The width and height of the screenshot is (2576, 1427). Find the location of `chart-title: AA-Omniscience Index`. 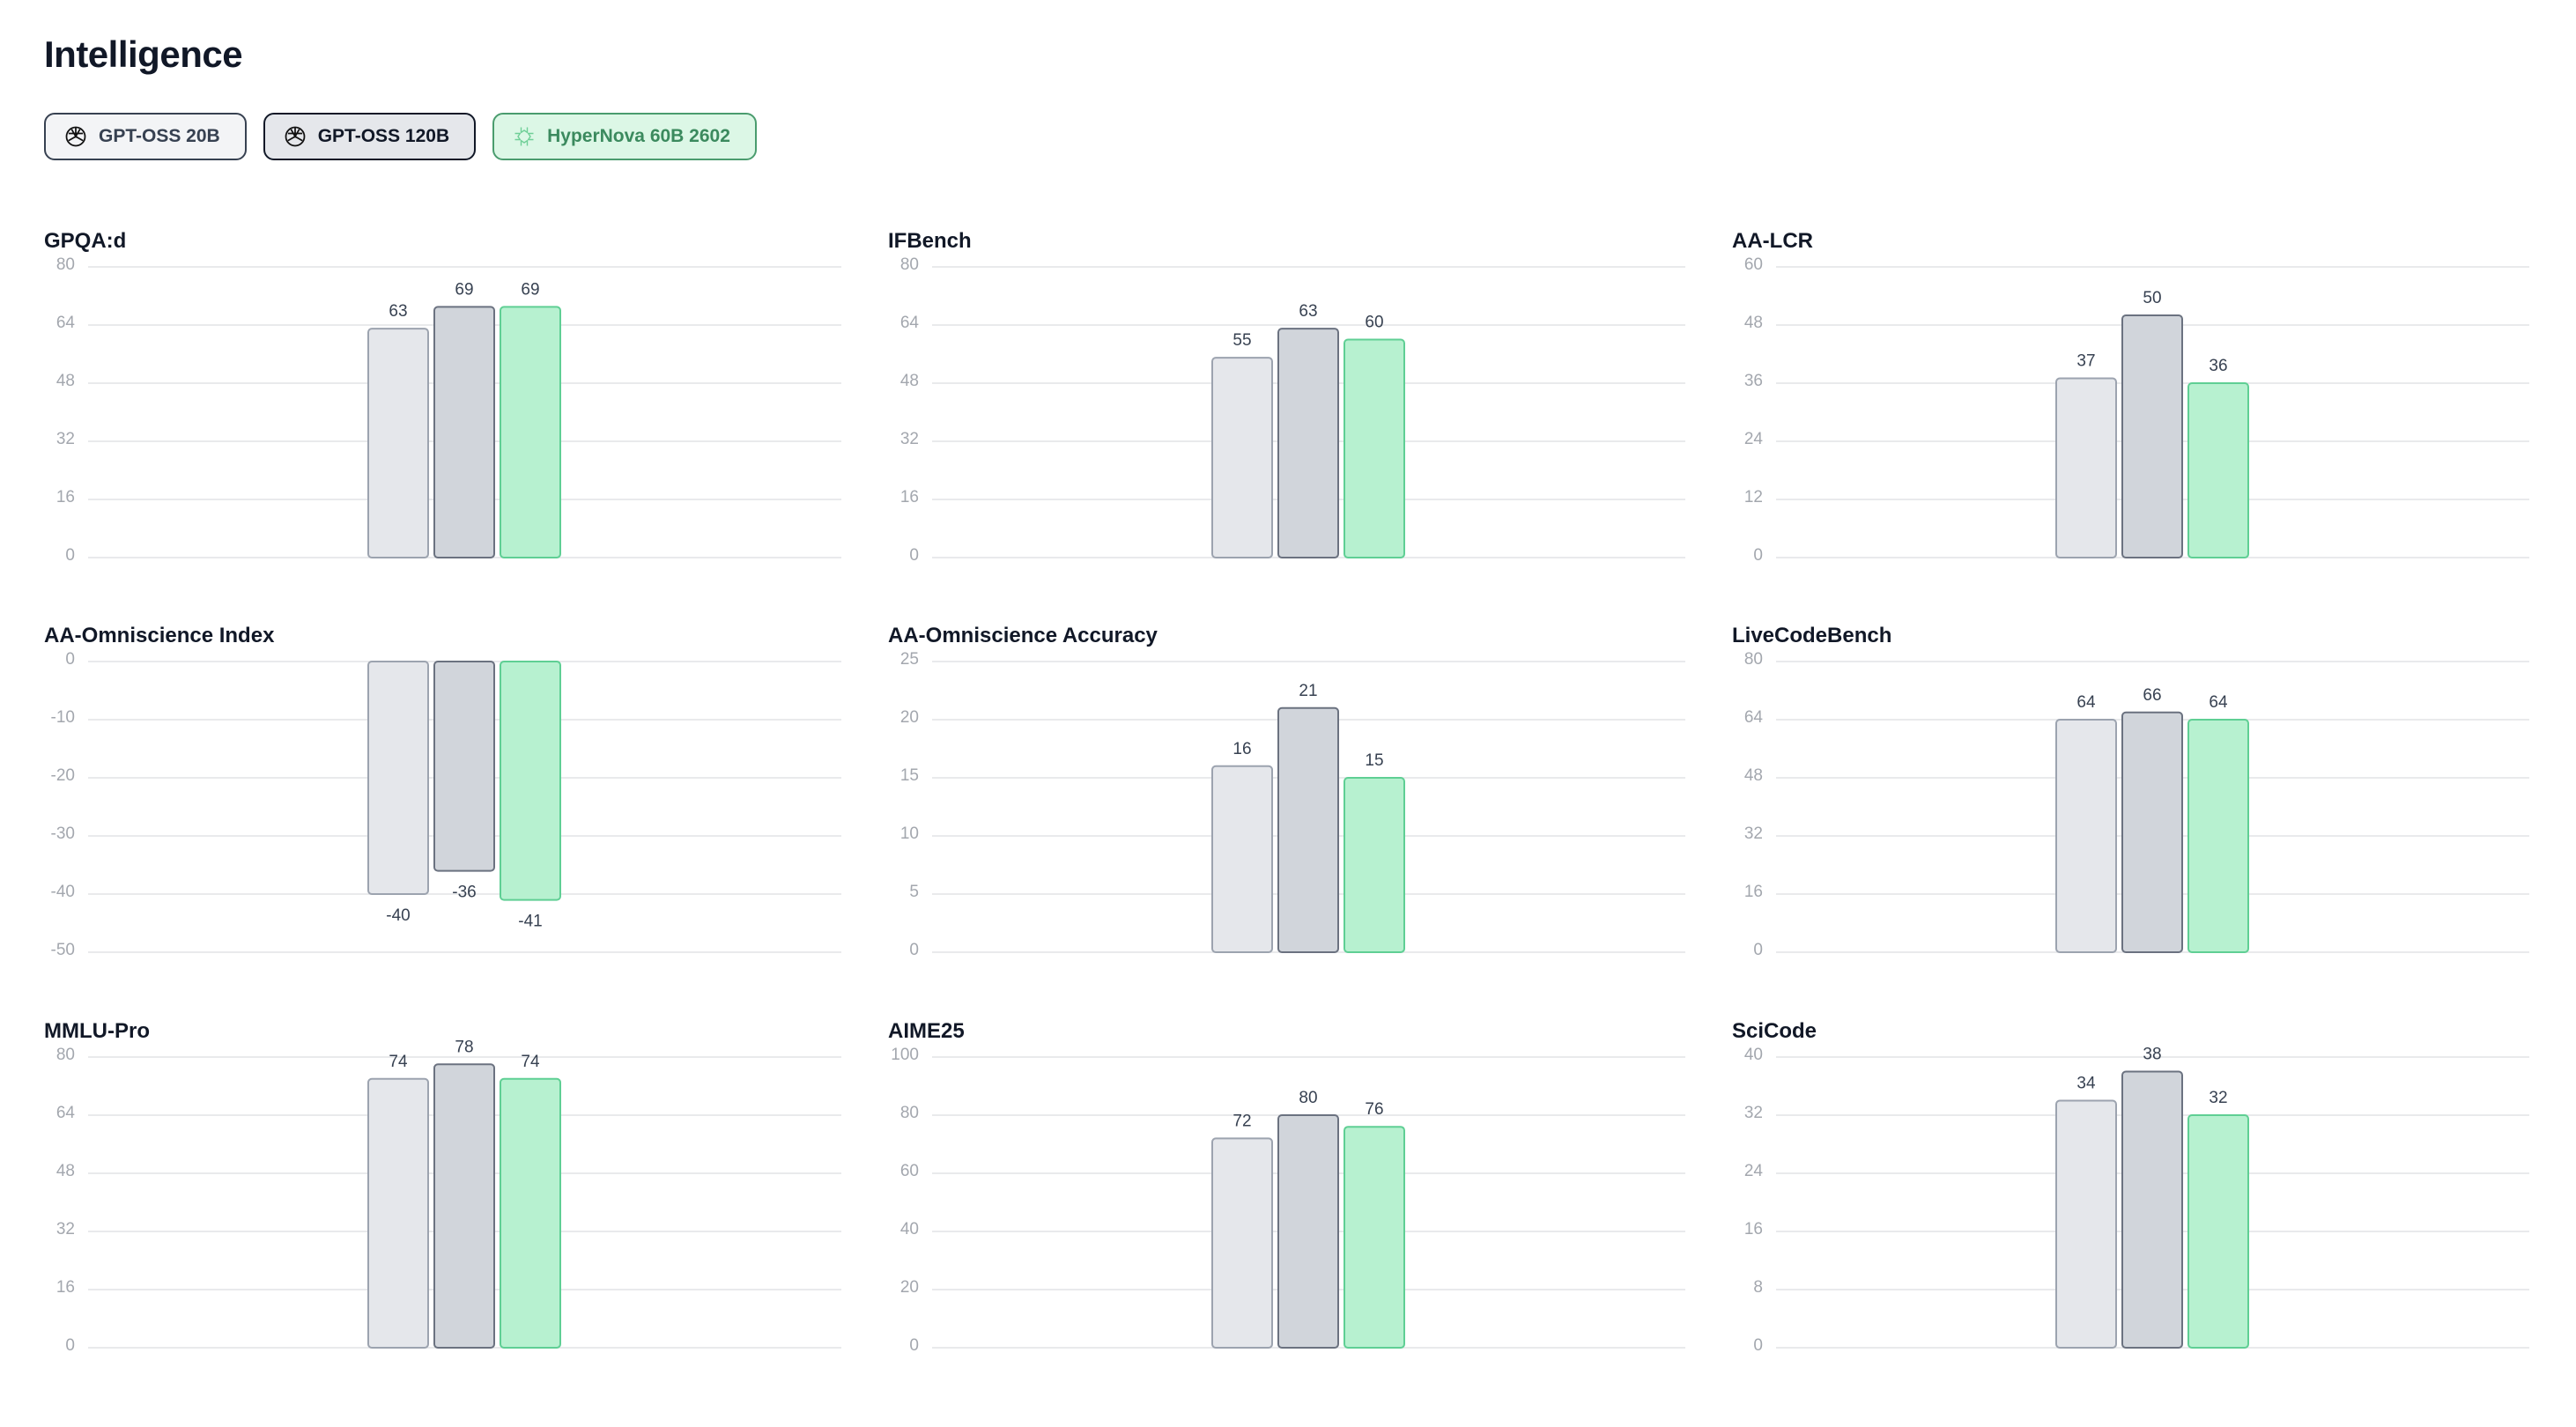

chart-title: AA-Omniscience Index is located at coordinates (159, 636).